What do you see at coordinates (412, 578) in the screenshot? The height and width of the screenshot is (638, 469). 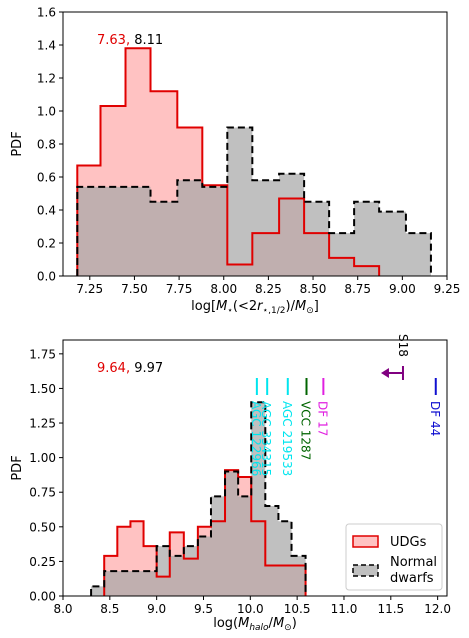 I see `legend-label-dwarfs: dwarfs` at bounding box center [412, 578].